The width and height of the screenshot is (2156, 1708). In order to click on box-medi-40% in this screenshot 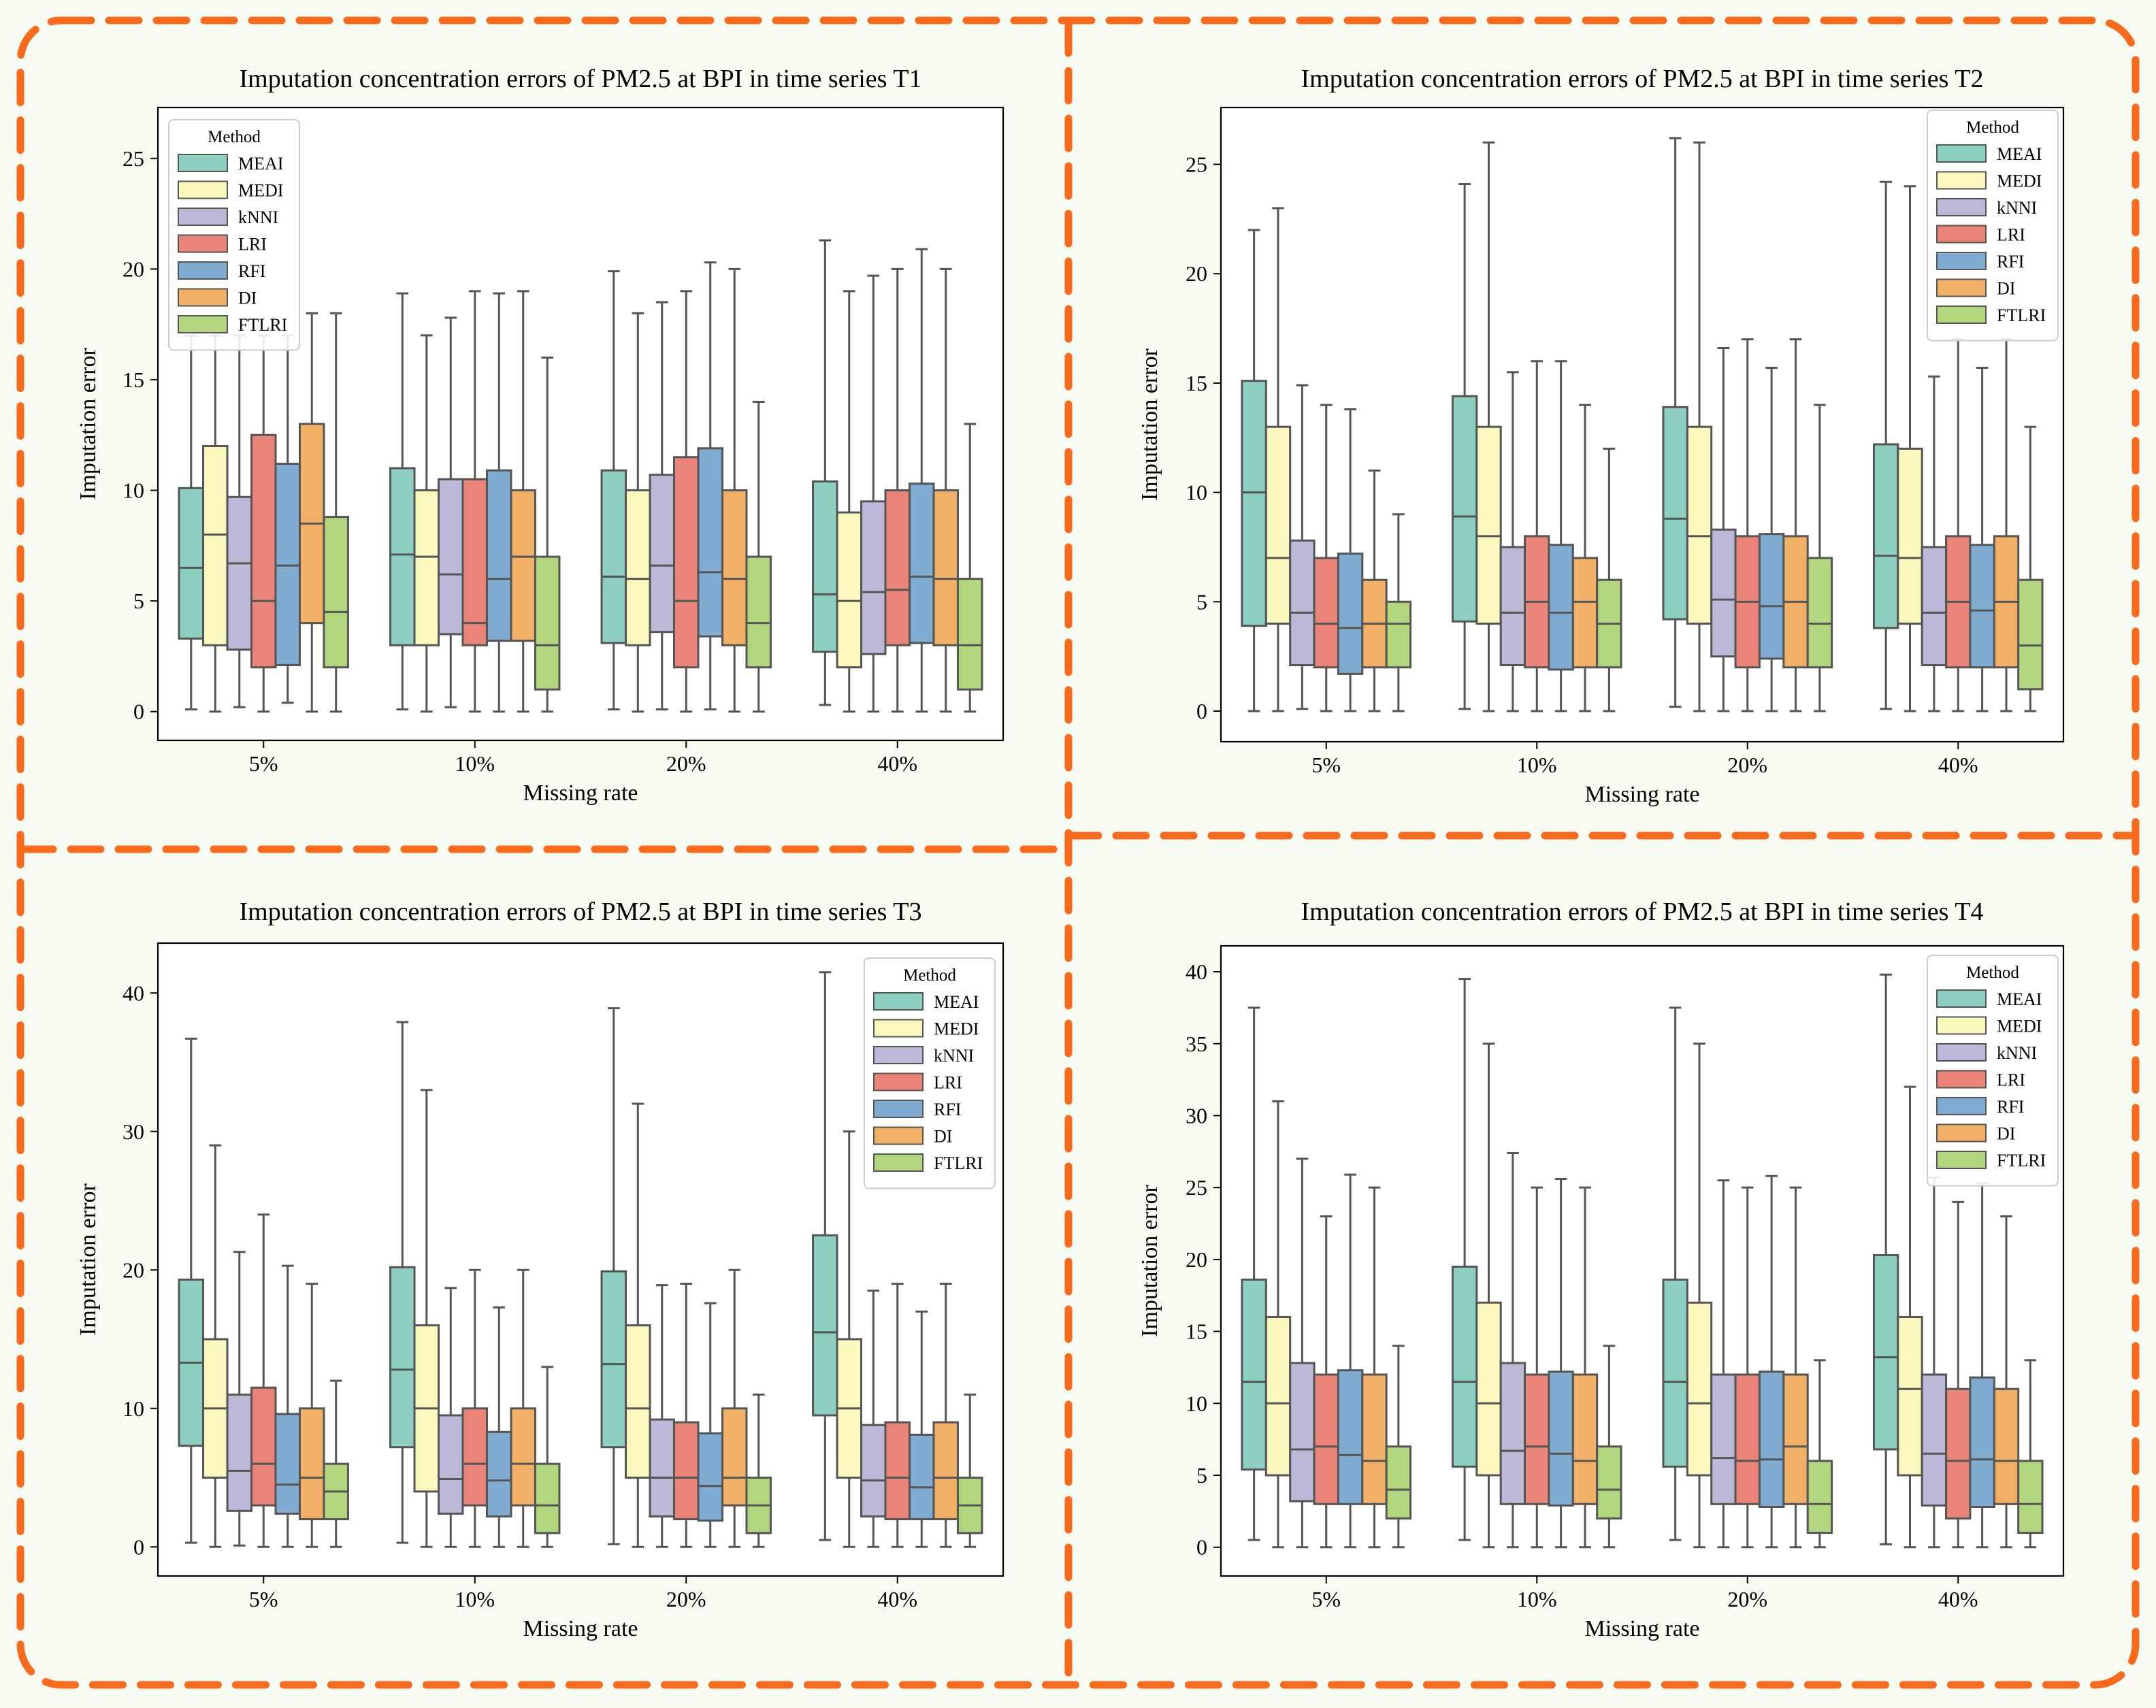, I will do `click(1910, 448)`.